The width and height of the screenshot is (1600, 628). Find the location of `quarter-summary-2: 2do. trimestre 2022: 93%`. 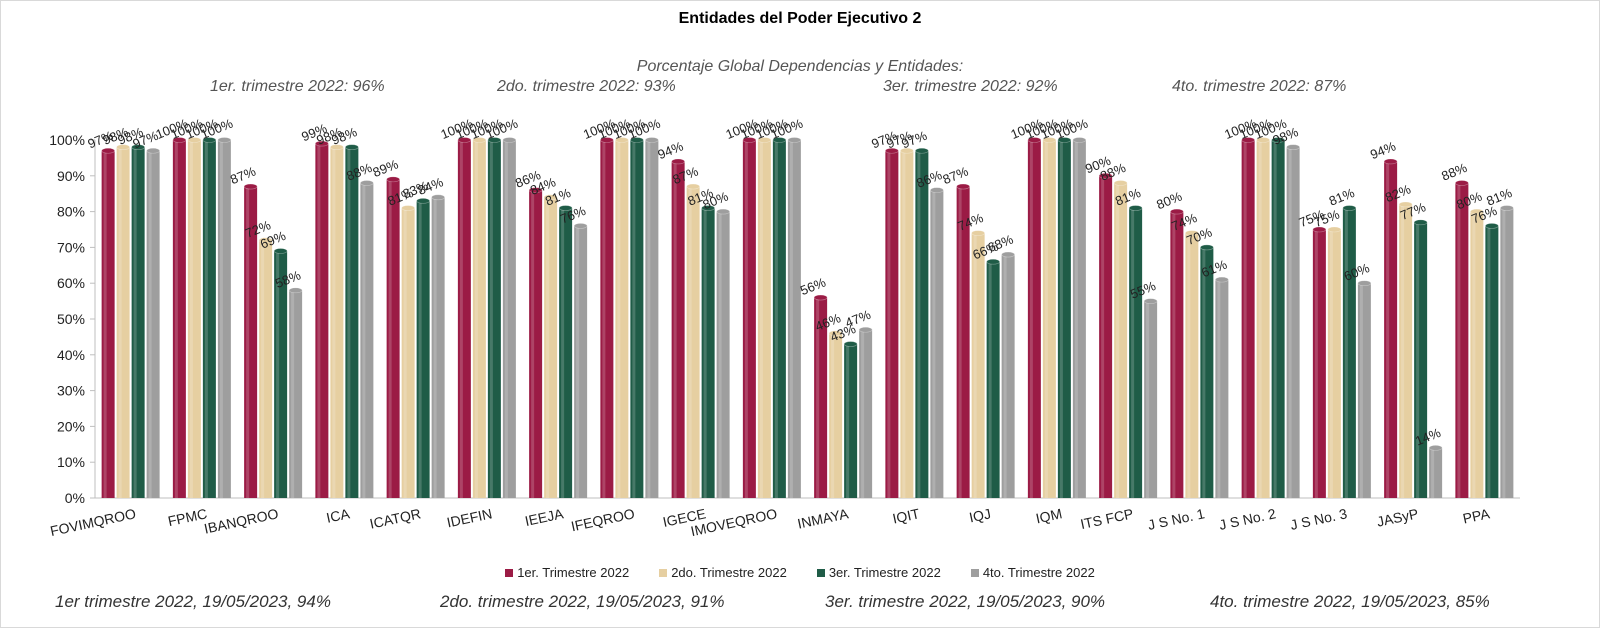

quarter-summary-2: 2do. trimestre 2022: 93% is located at coordinates (586, 86).